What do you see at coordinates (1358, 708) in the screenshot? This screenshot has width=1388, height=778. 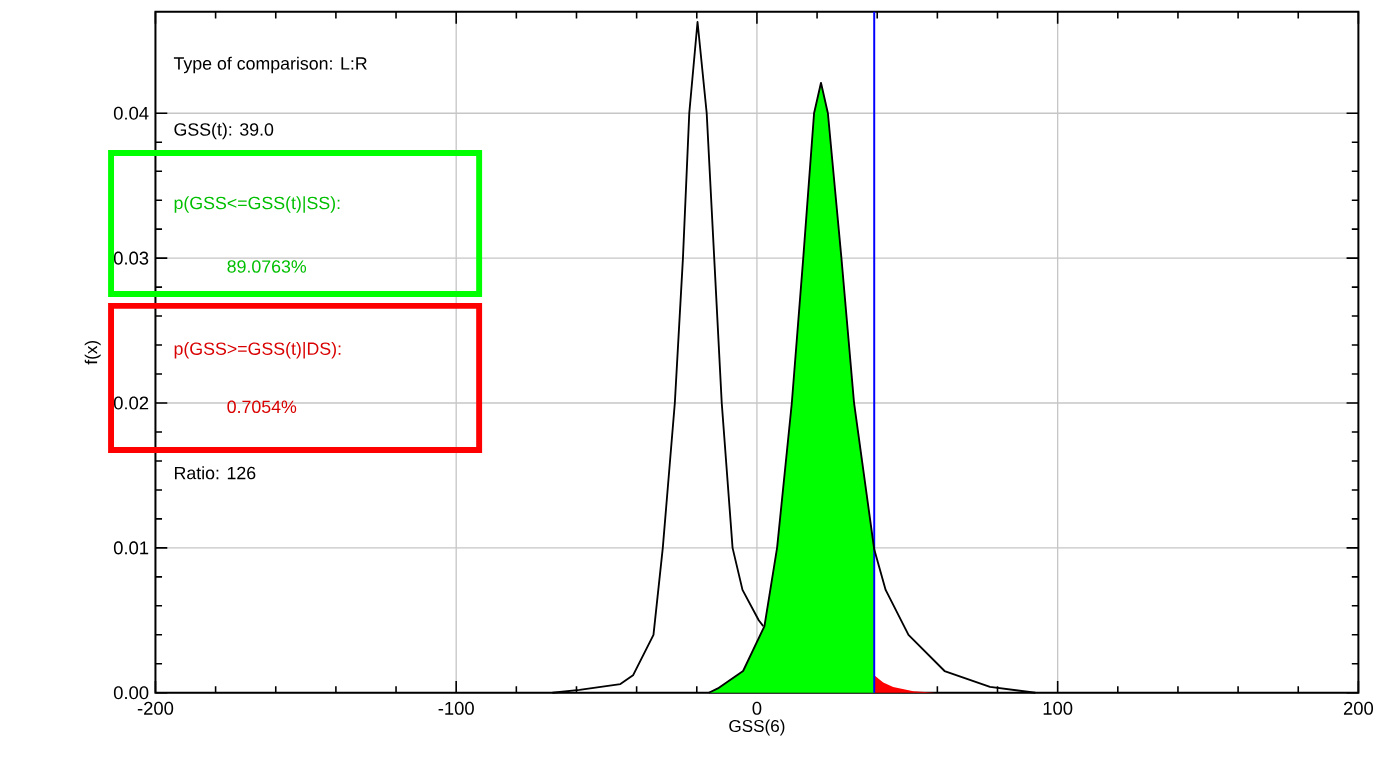 I see `x-tick-label: 200` at bounding box center [1358, 708].